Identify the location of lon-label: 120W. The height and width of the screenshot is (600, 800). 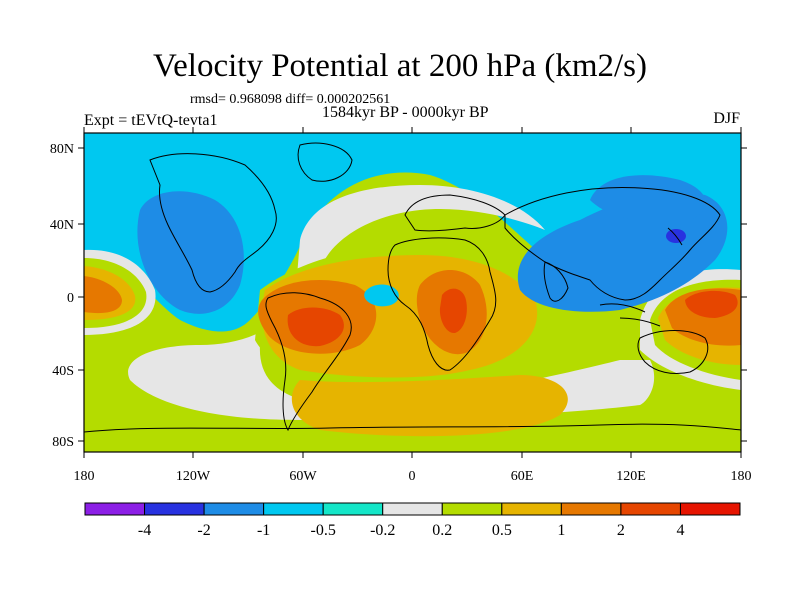
(193, 476).